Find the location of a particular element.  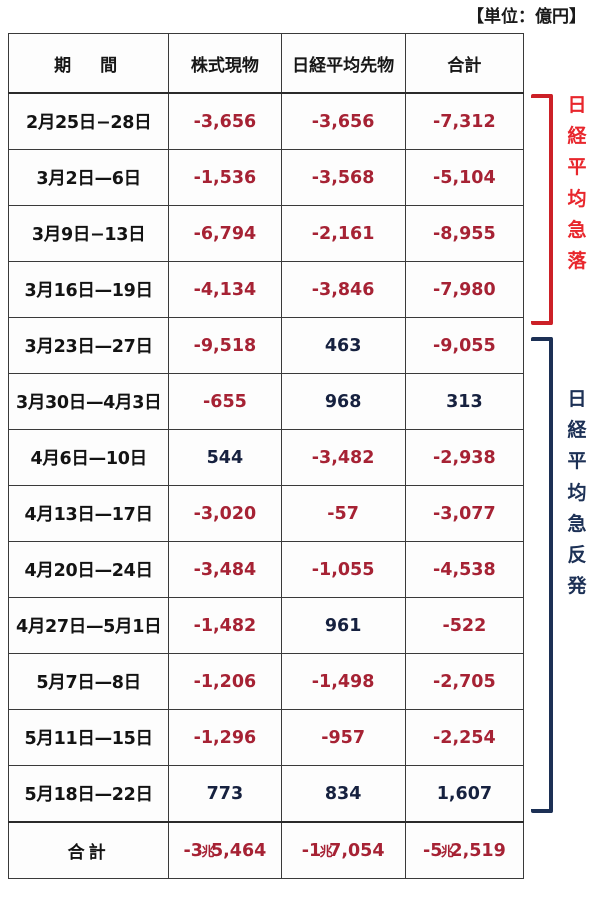

table-row: 3月16日—19日 -4,134 -3,846 -7,980 is located at coordinates (266, 289).